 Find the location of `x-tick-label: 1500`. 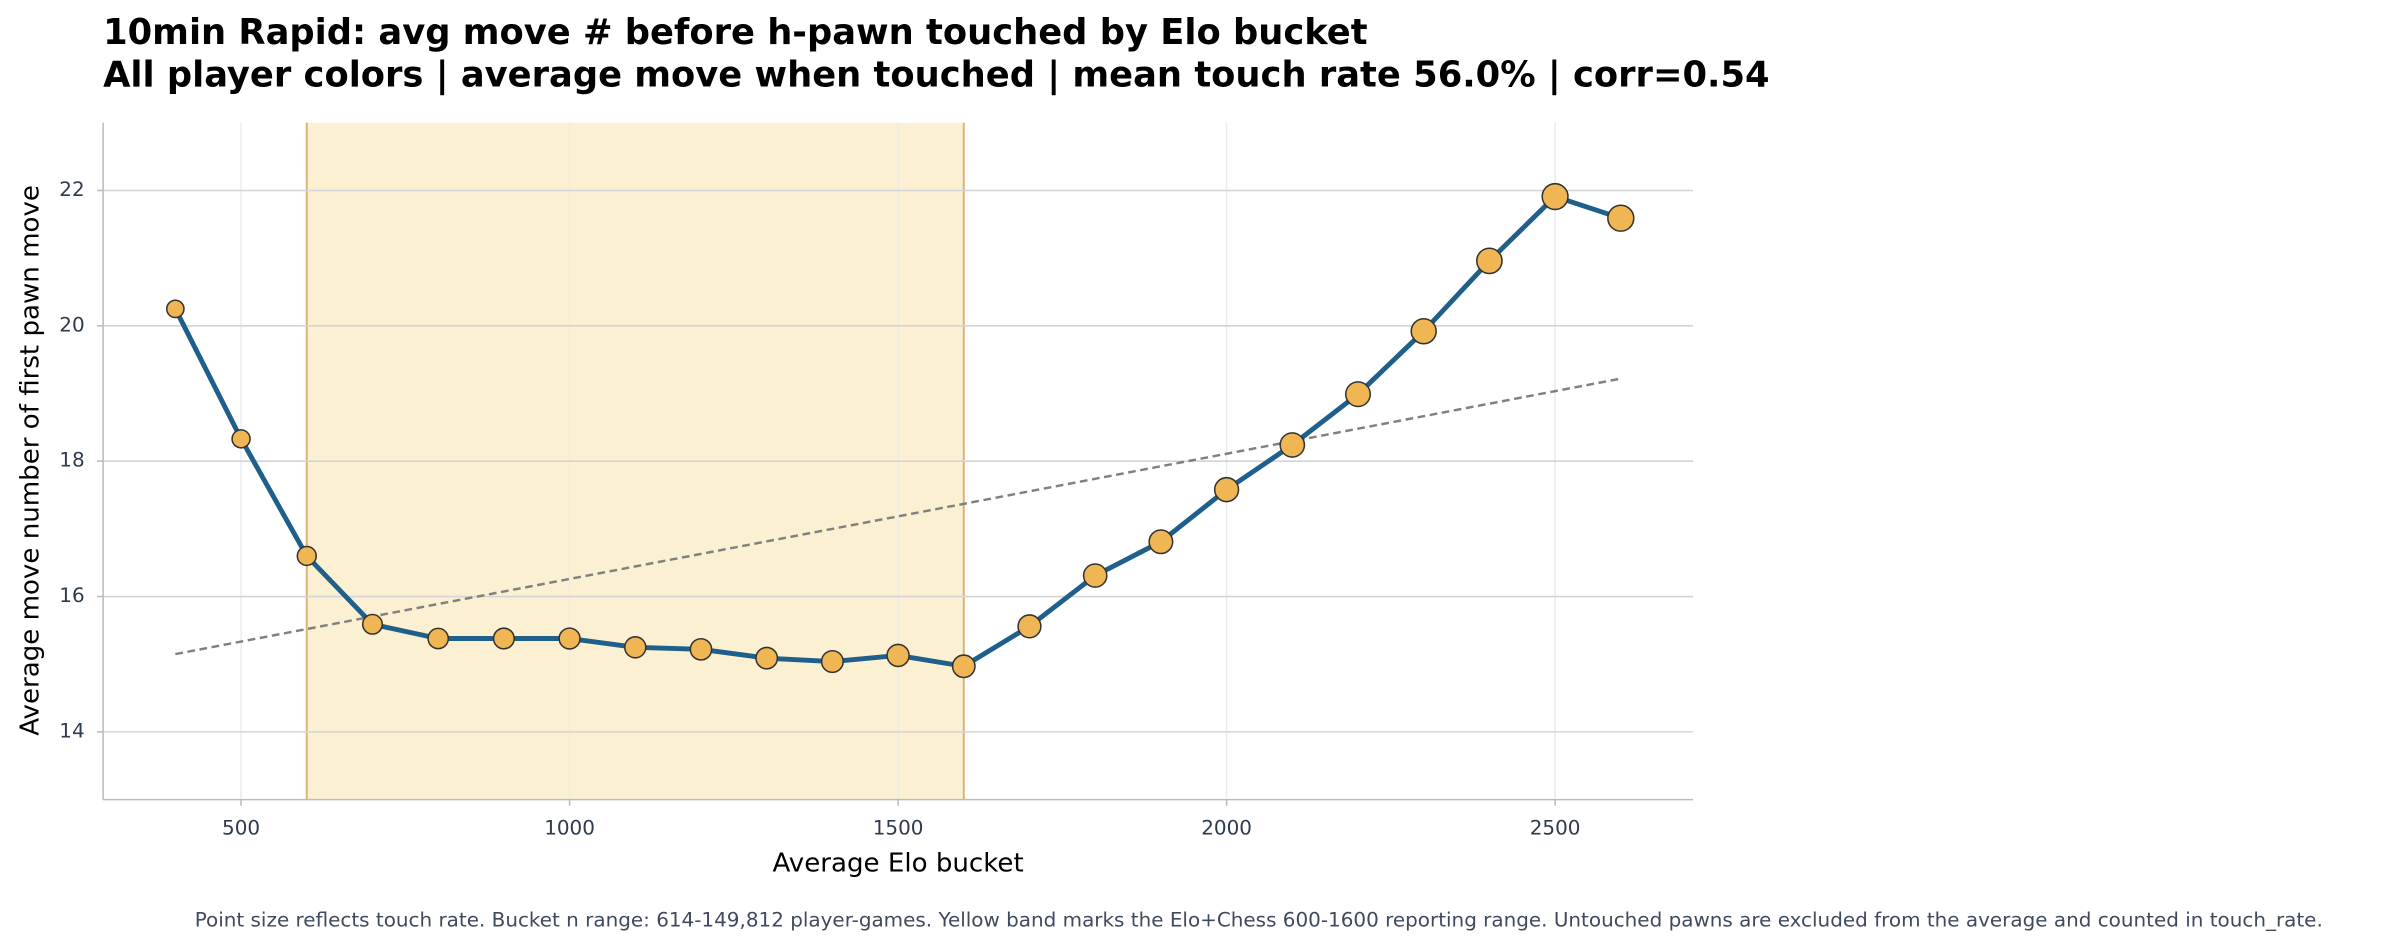

x-tick-label: 1500 is located at coordinates (898, 827).